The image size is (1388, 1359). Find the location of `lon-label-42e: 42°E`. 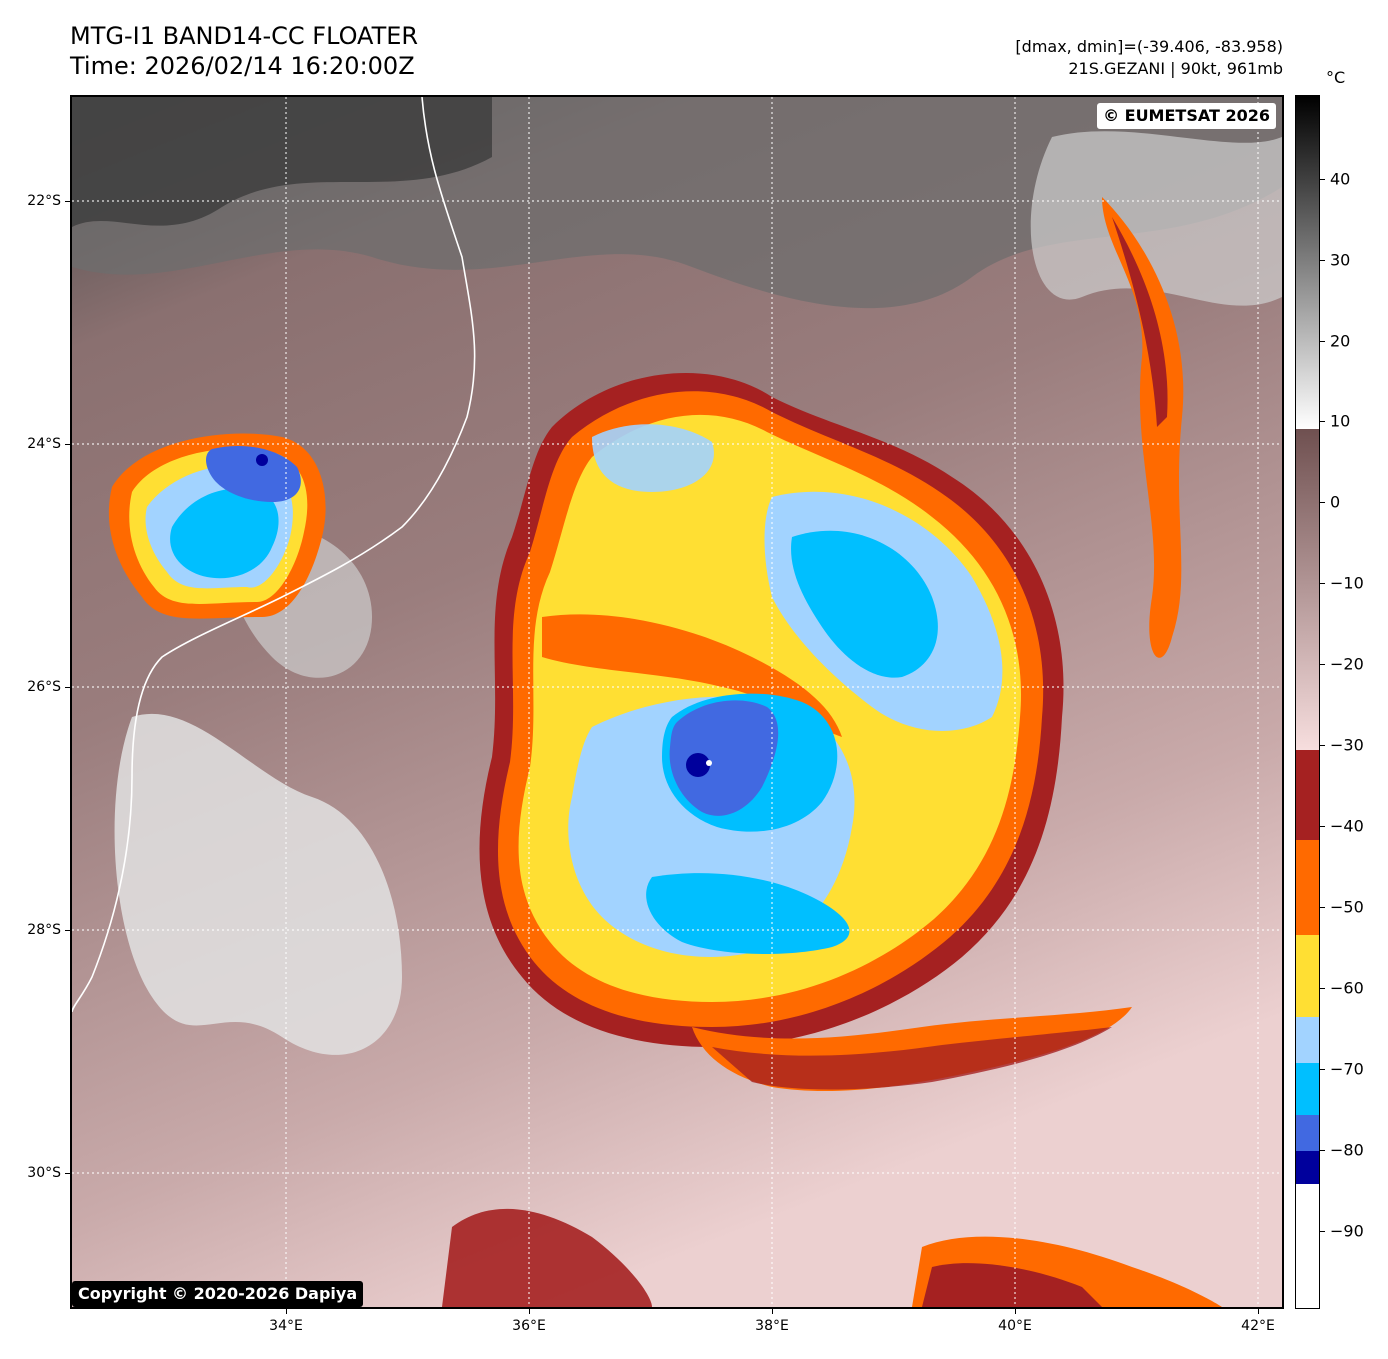

lon-label-42e: 42°E is located at coordinates (1258, 1326).